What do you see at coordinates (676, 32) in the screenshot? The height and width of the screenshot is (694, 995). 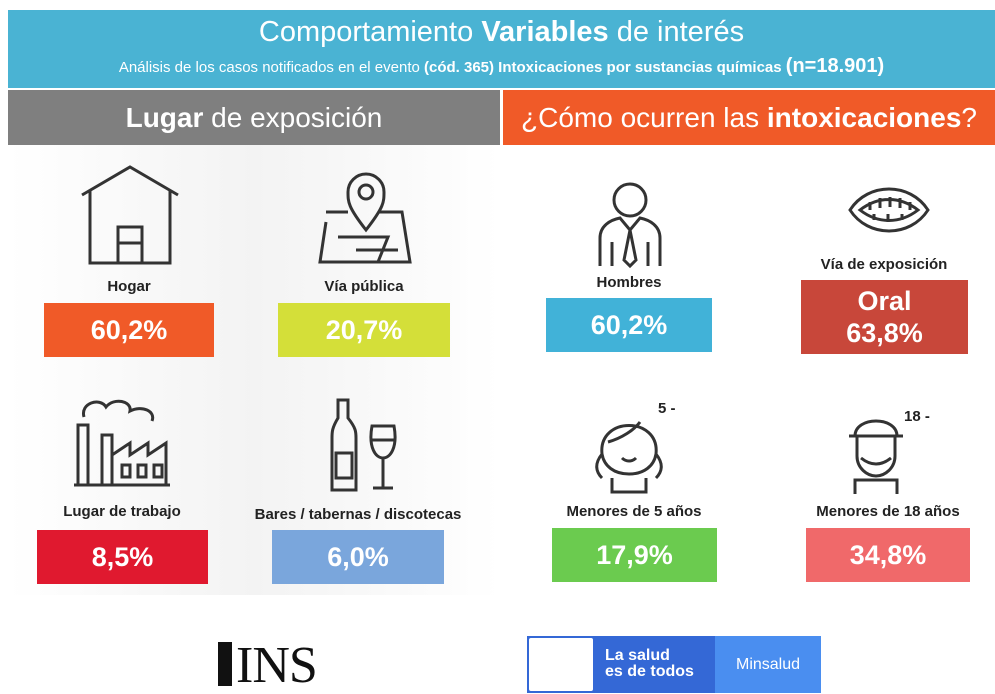 I see `t: de interés` at bounding box center [676, 32].